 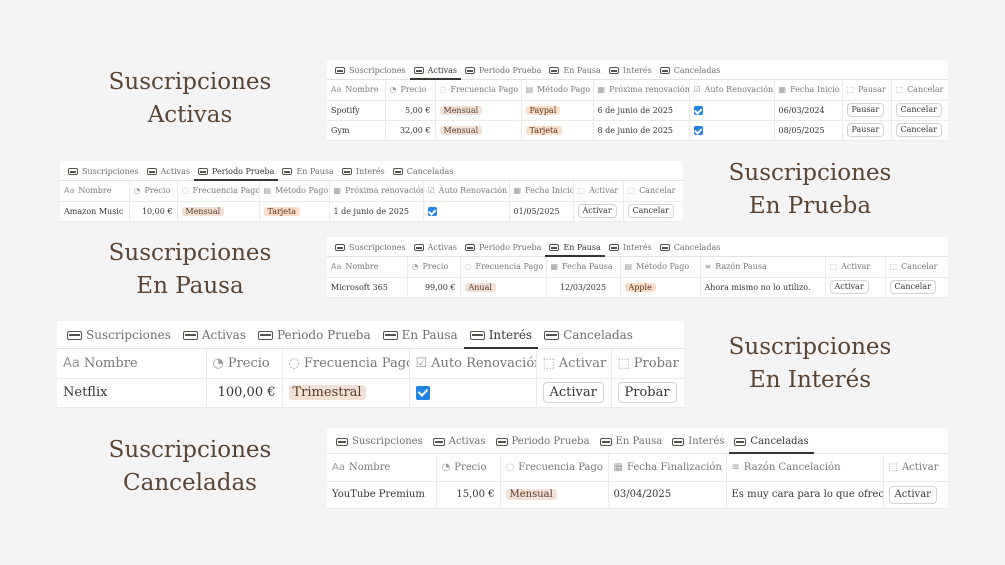 What do you see at coordinates (153, 211) in the screenshot?
I see `cell-precio: 10,00 €` at bounding box center [153, 211].